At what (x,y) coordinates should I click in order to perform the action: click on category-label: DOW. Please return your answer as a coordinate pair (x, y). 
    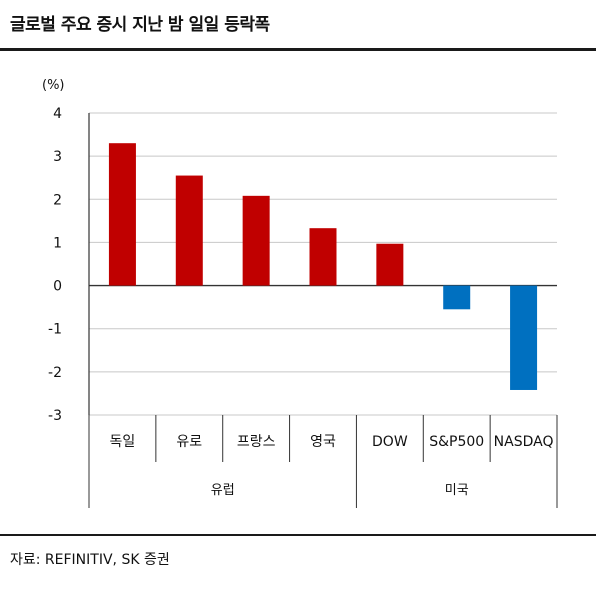
    Looking at the image, I should click on (390, 442).